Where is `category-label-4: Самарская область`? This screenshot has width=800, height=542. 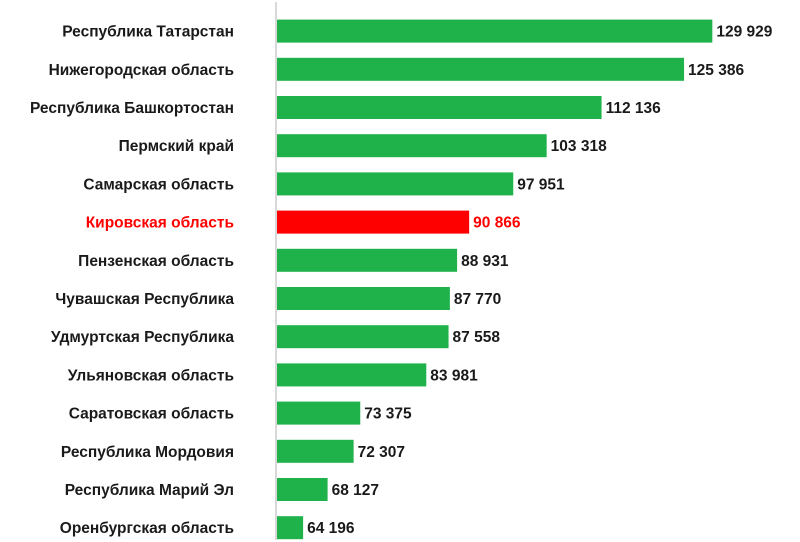
category-label-4: Самарская область is located at coordinates (158, 184).